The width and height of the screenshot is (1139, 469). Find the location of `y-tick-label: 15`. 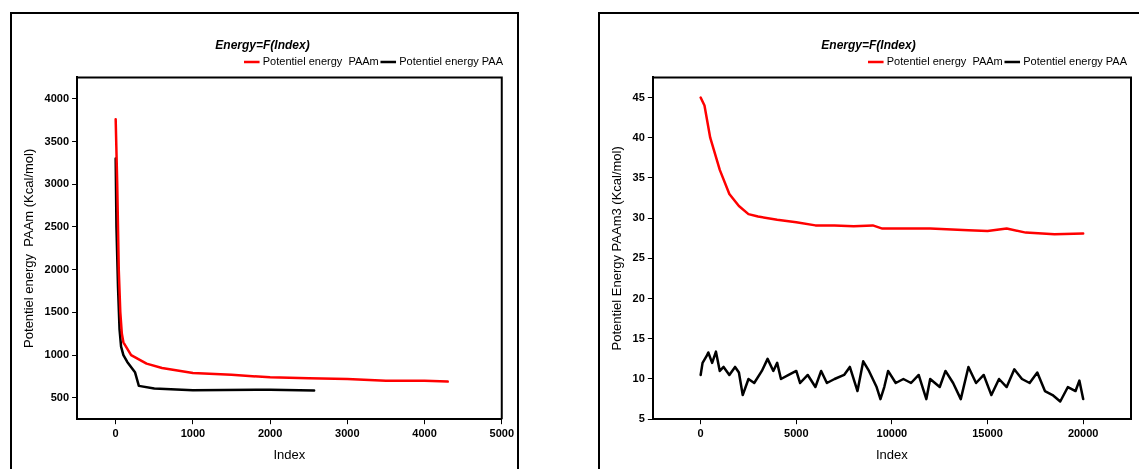

y-tick-label: 15 is located at coordinates (638, 337).